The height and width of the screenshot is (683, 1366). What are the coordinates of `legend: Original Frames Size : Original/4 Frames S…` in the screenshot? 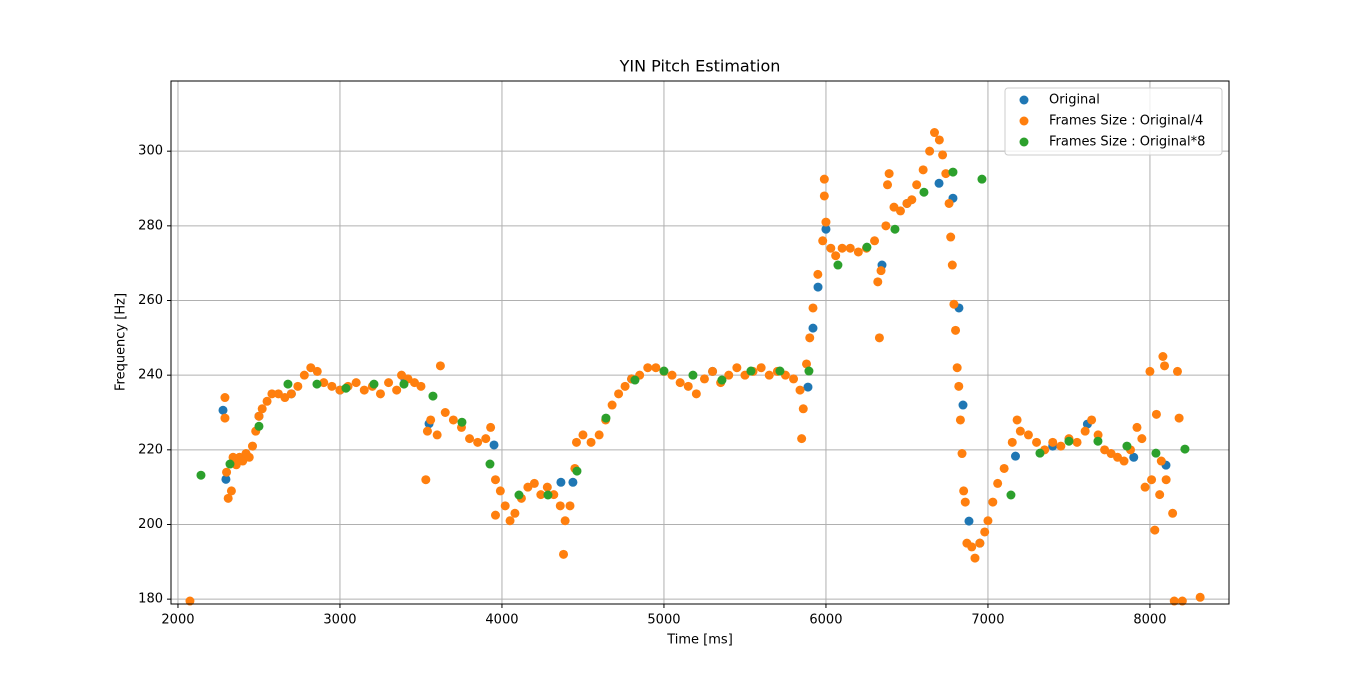 It's located at (1113, 121).